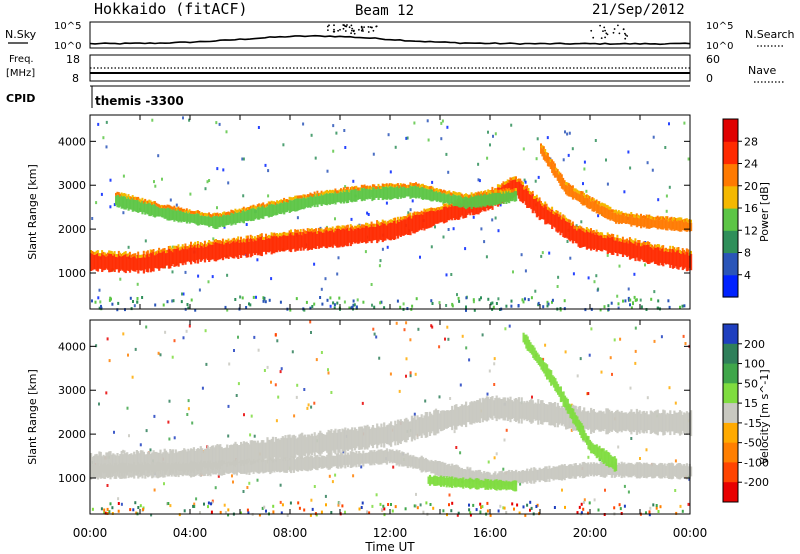  I want to click on echo-band-green-streak, so click(567, 406).